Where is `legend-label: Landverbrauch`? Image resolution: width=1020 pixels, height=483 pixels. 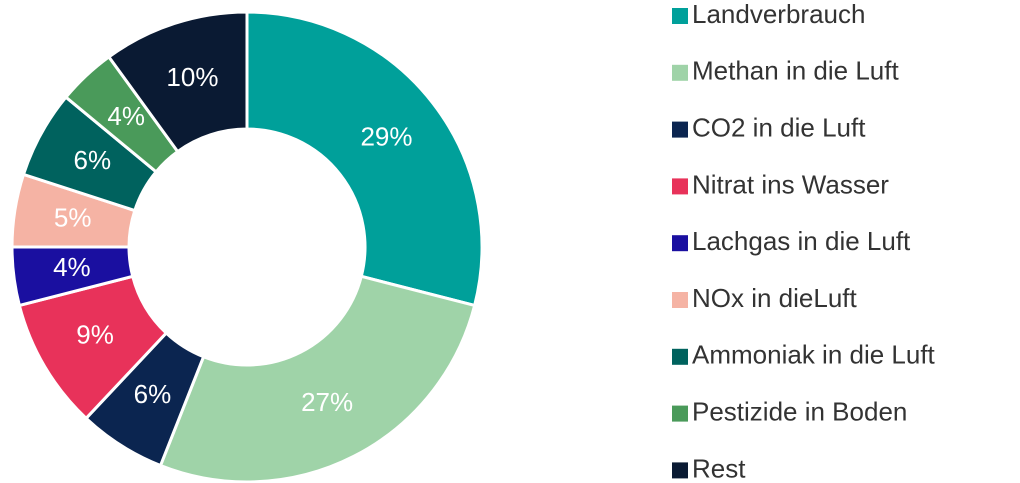 legend-label: Landverbrauch is located at coordinates (778, 14).